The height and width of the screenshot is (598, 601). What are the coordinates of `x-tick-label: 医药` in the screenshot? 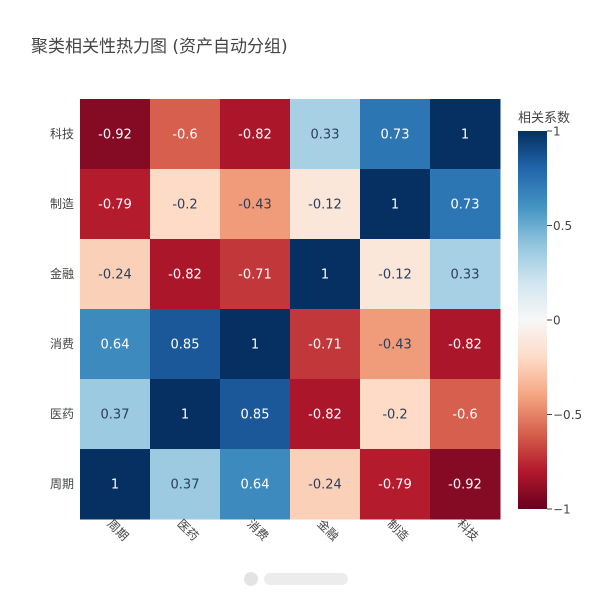 It's located at (187, 530).